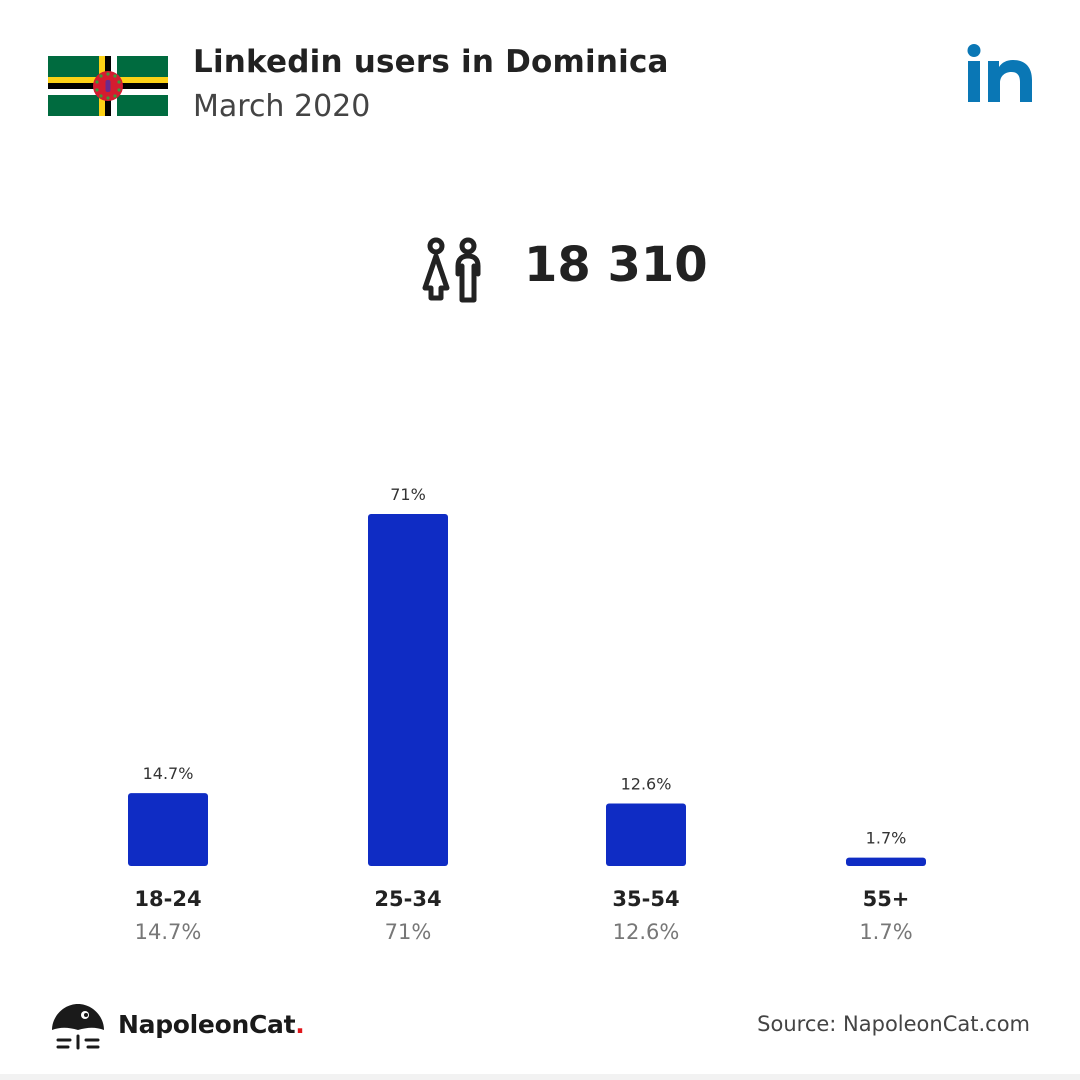  Describe the element at coordinates (207, 1024) in the screenshot. I see `brand-name-text: NapoleonCat` at that location.